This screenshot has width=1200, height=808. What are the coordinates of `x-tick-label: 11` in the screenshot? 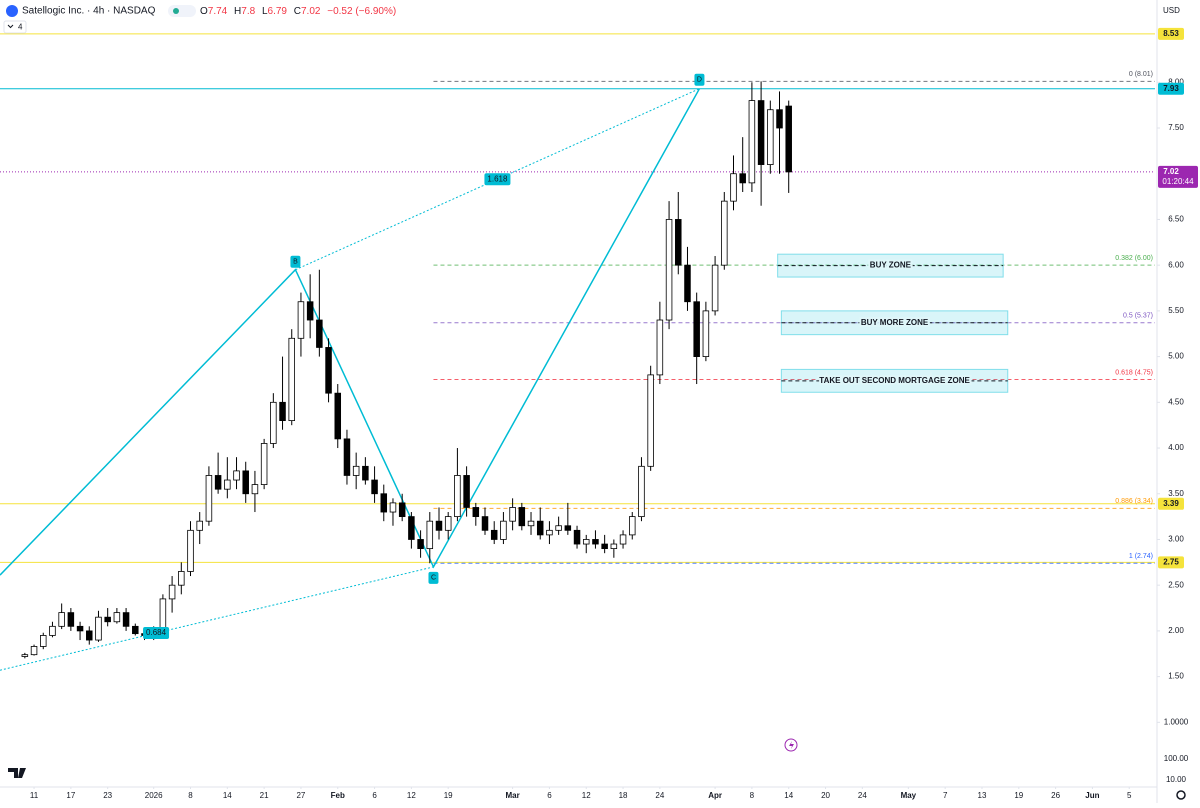 It's located at (34, 795).